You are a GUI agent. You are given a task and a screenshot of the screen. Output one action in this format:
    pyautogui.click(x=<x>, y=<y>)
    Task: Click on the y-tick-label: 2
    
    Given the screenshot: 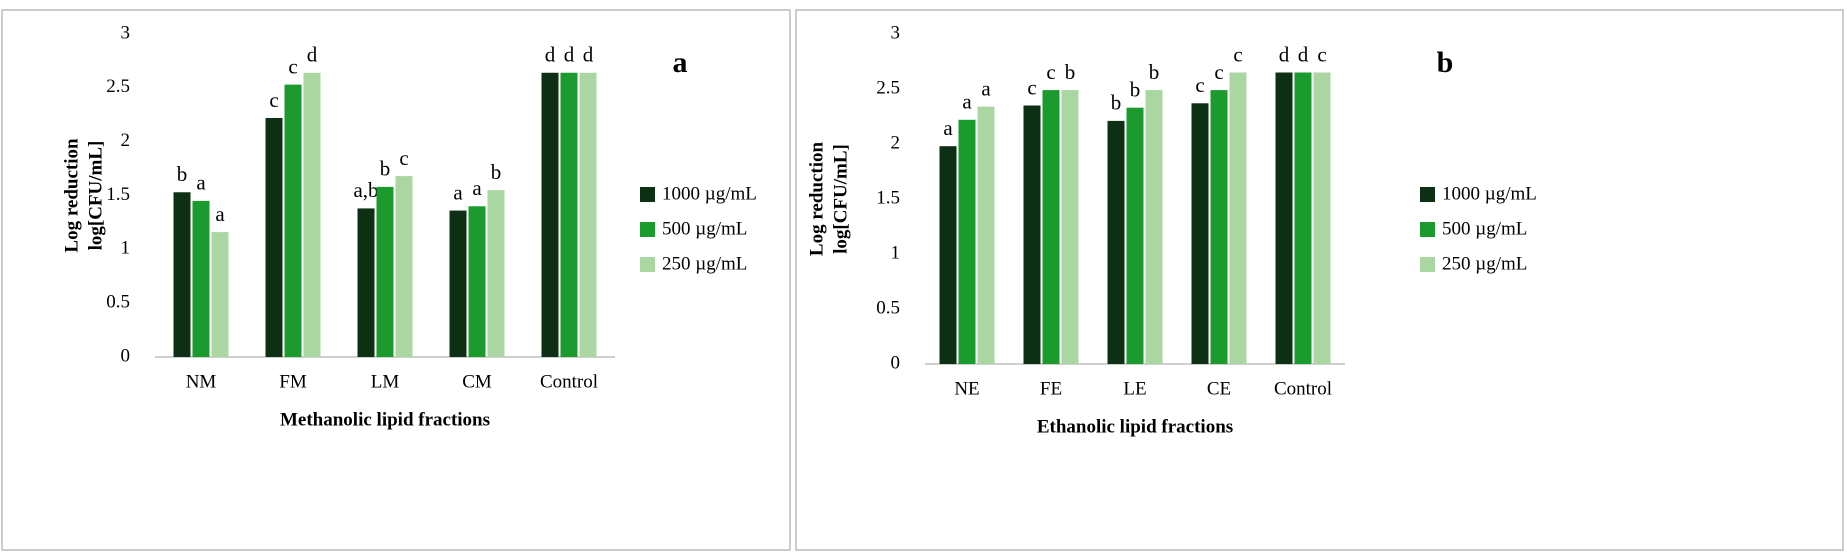 What is the action you would take?
    pyautogui.click(x=126, y=140)
    